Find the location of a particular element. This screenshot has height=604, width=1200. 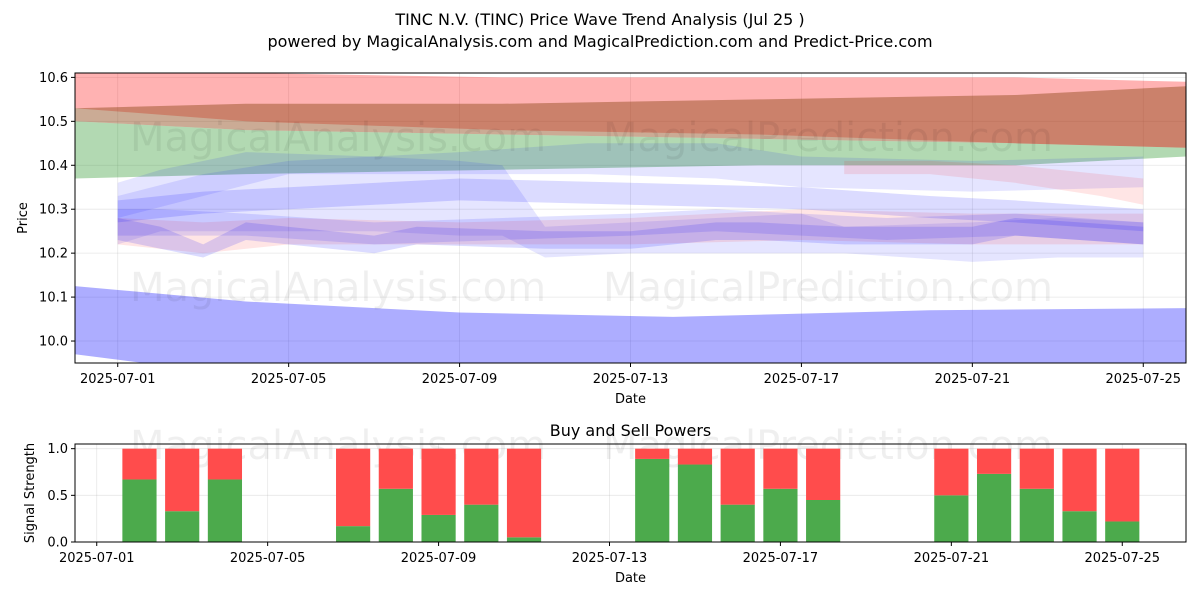

y-axis-label: Price is located at coordinates (23, 218).